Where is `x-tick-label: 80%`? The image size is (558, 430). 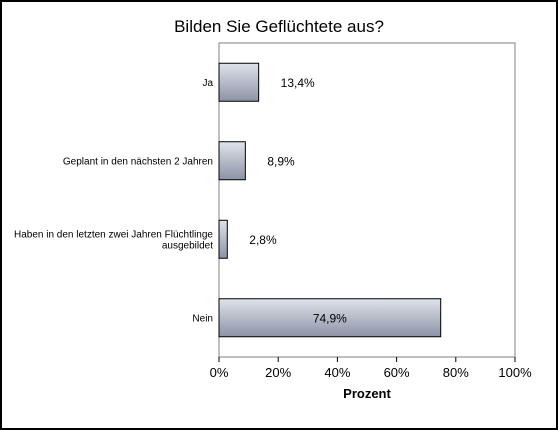
x-tick-label: 80% is located at coordinates (456, 372).